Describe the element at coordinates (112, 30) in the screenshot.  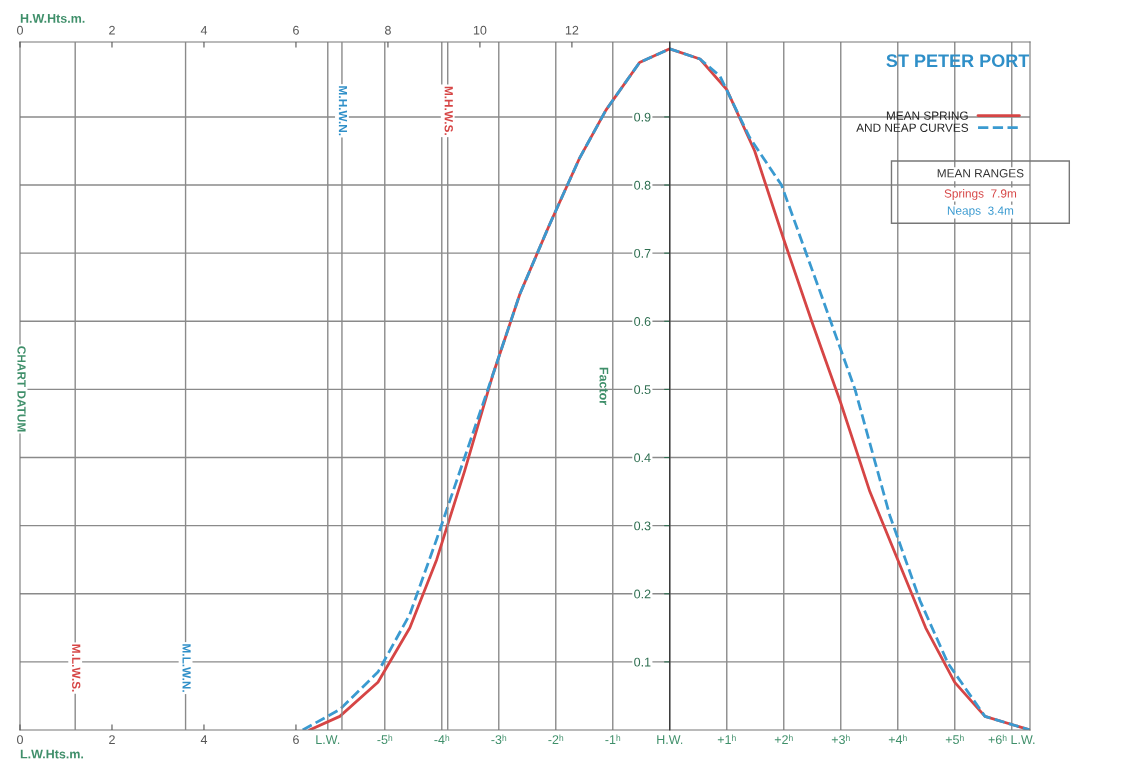
I see `x2-tick-label: 2` at that location.